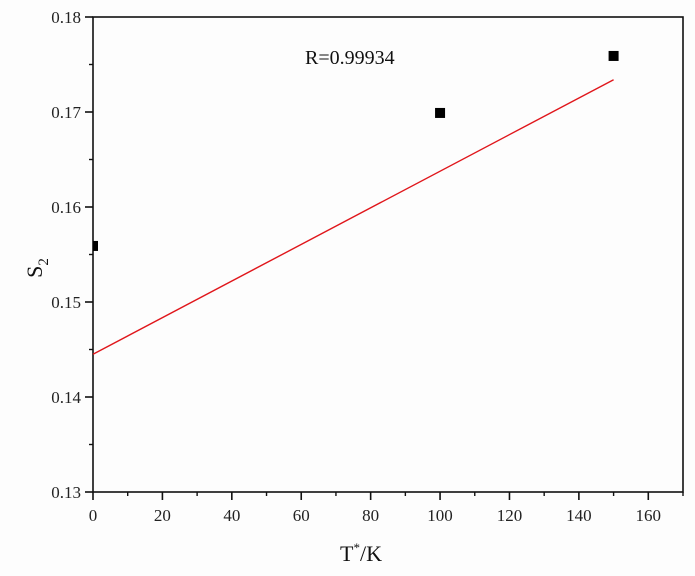 The image size is (695, 576). I want to click on y-tick-label: 0.16, so click(66, 207).